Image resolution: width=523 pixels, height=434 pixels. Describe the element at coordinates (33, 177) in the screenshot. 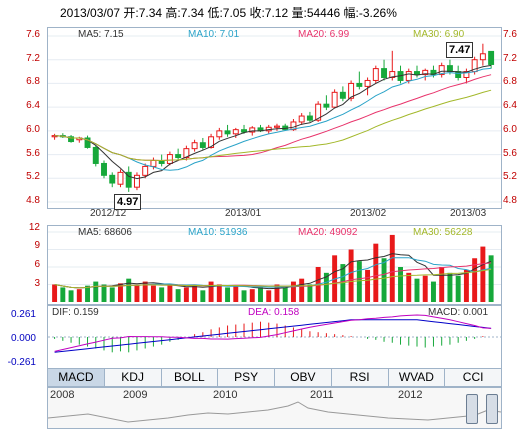

I see `price-y-left-6: 5.2` at that location.